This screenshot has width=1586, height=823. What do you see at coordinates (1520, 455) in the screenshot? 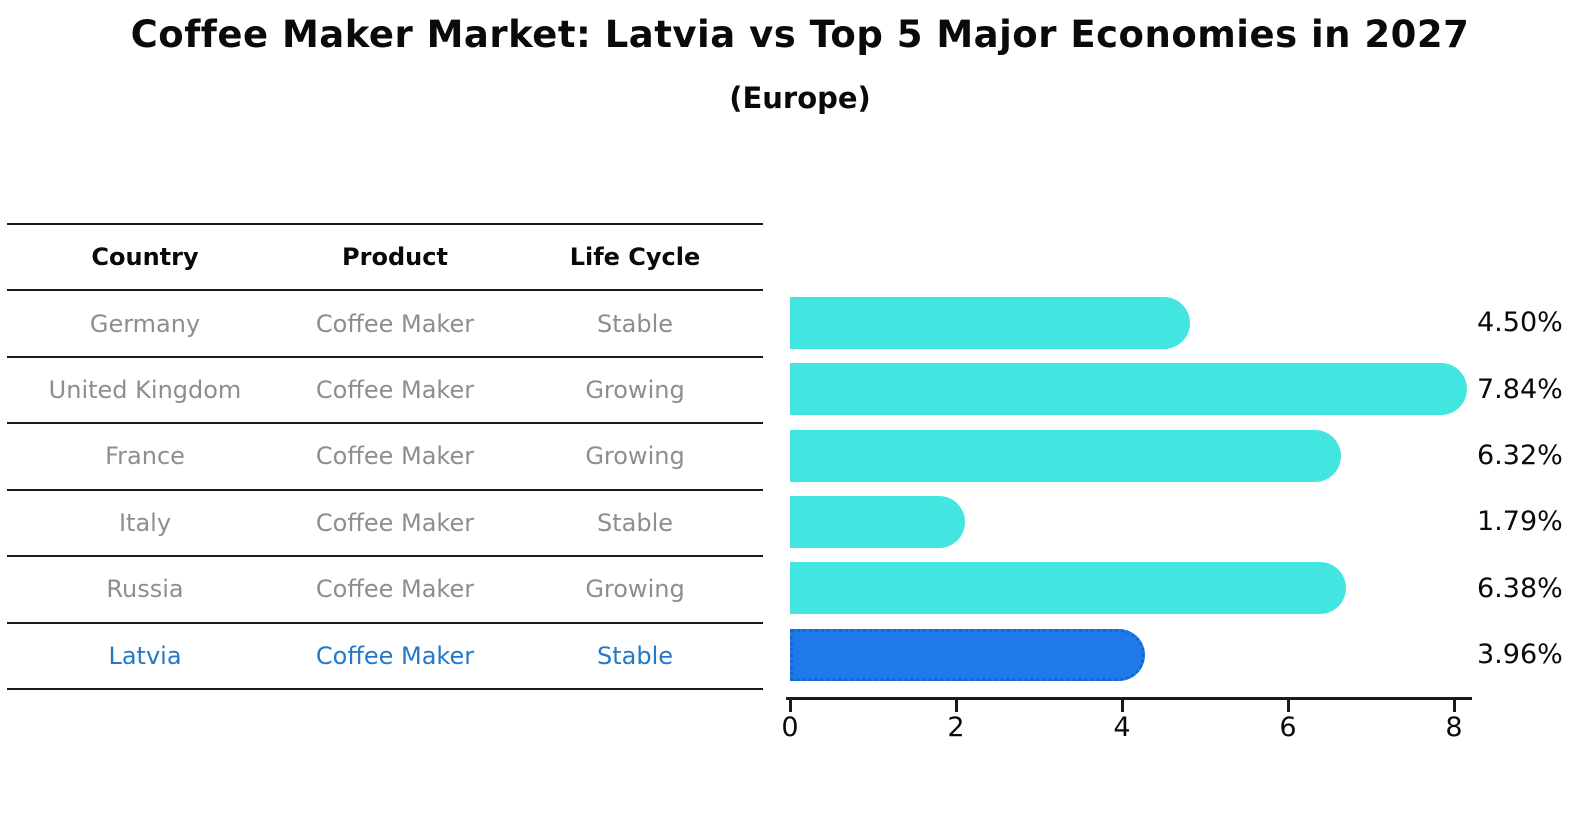
I see `value-label-france: 6.32%` at bounding box center [1520, 455].